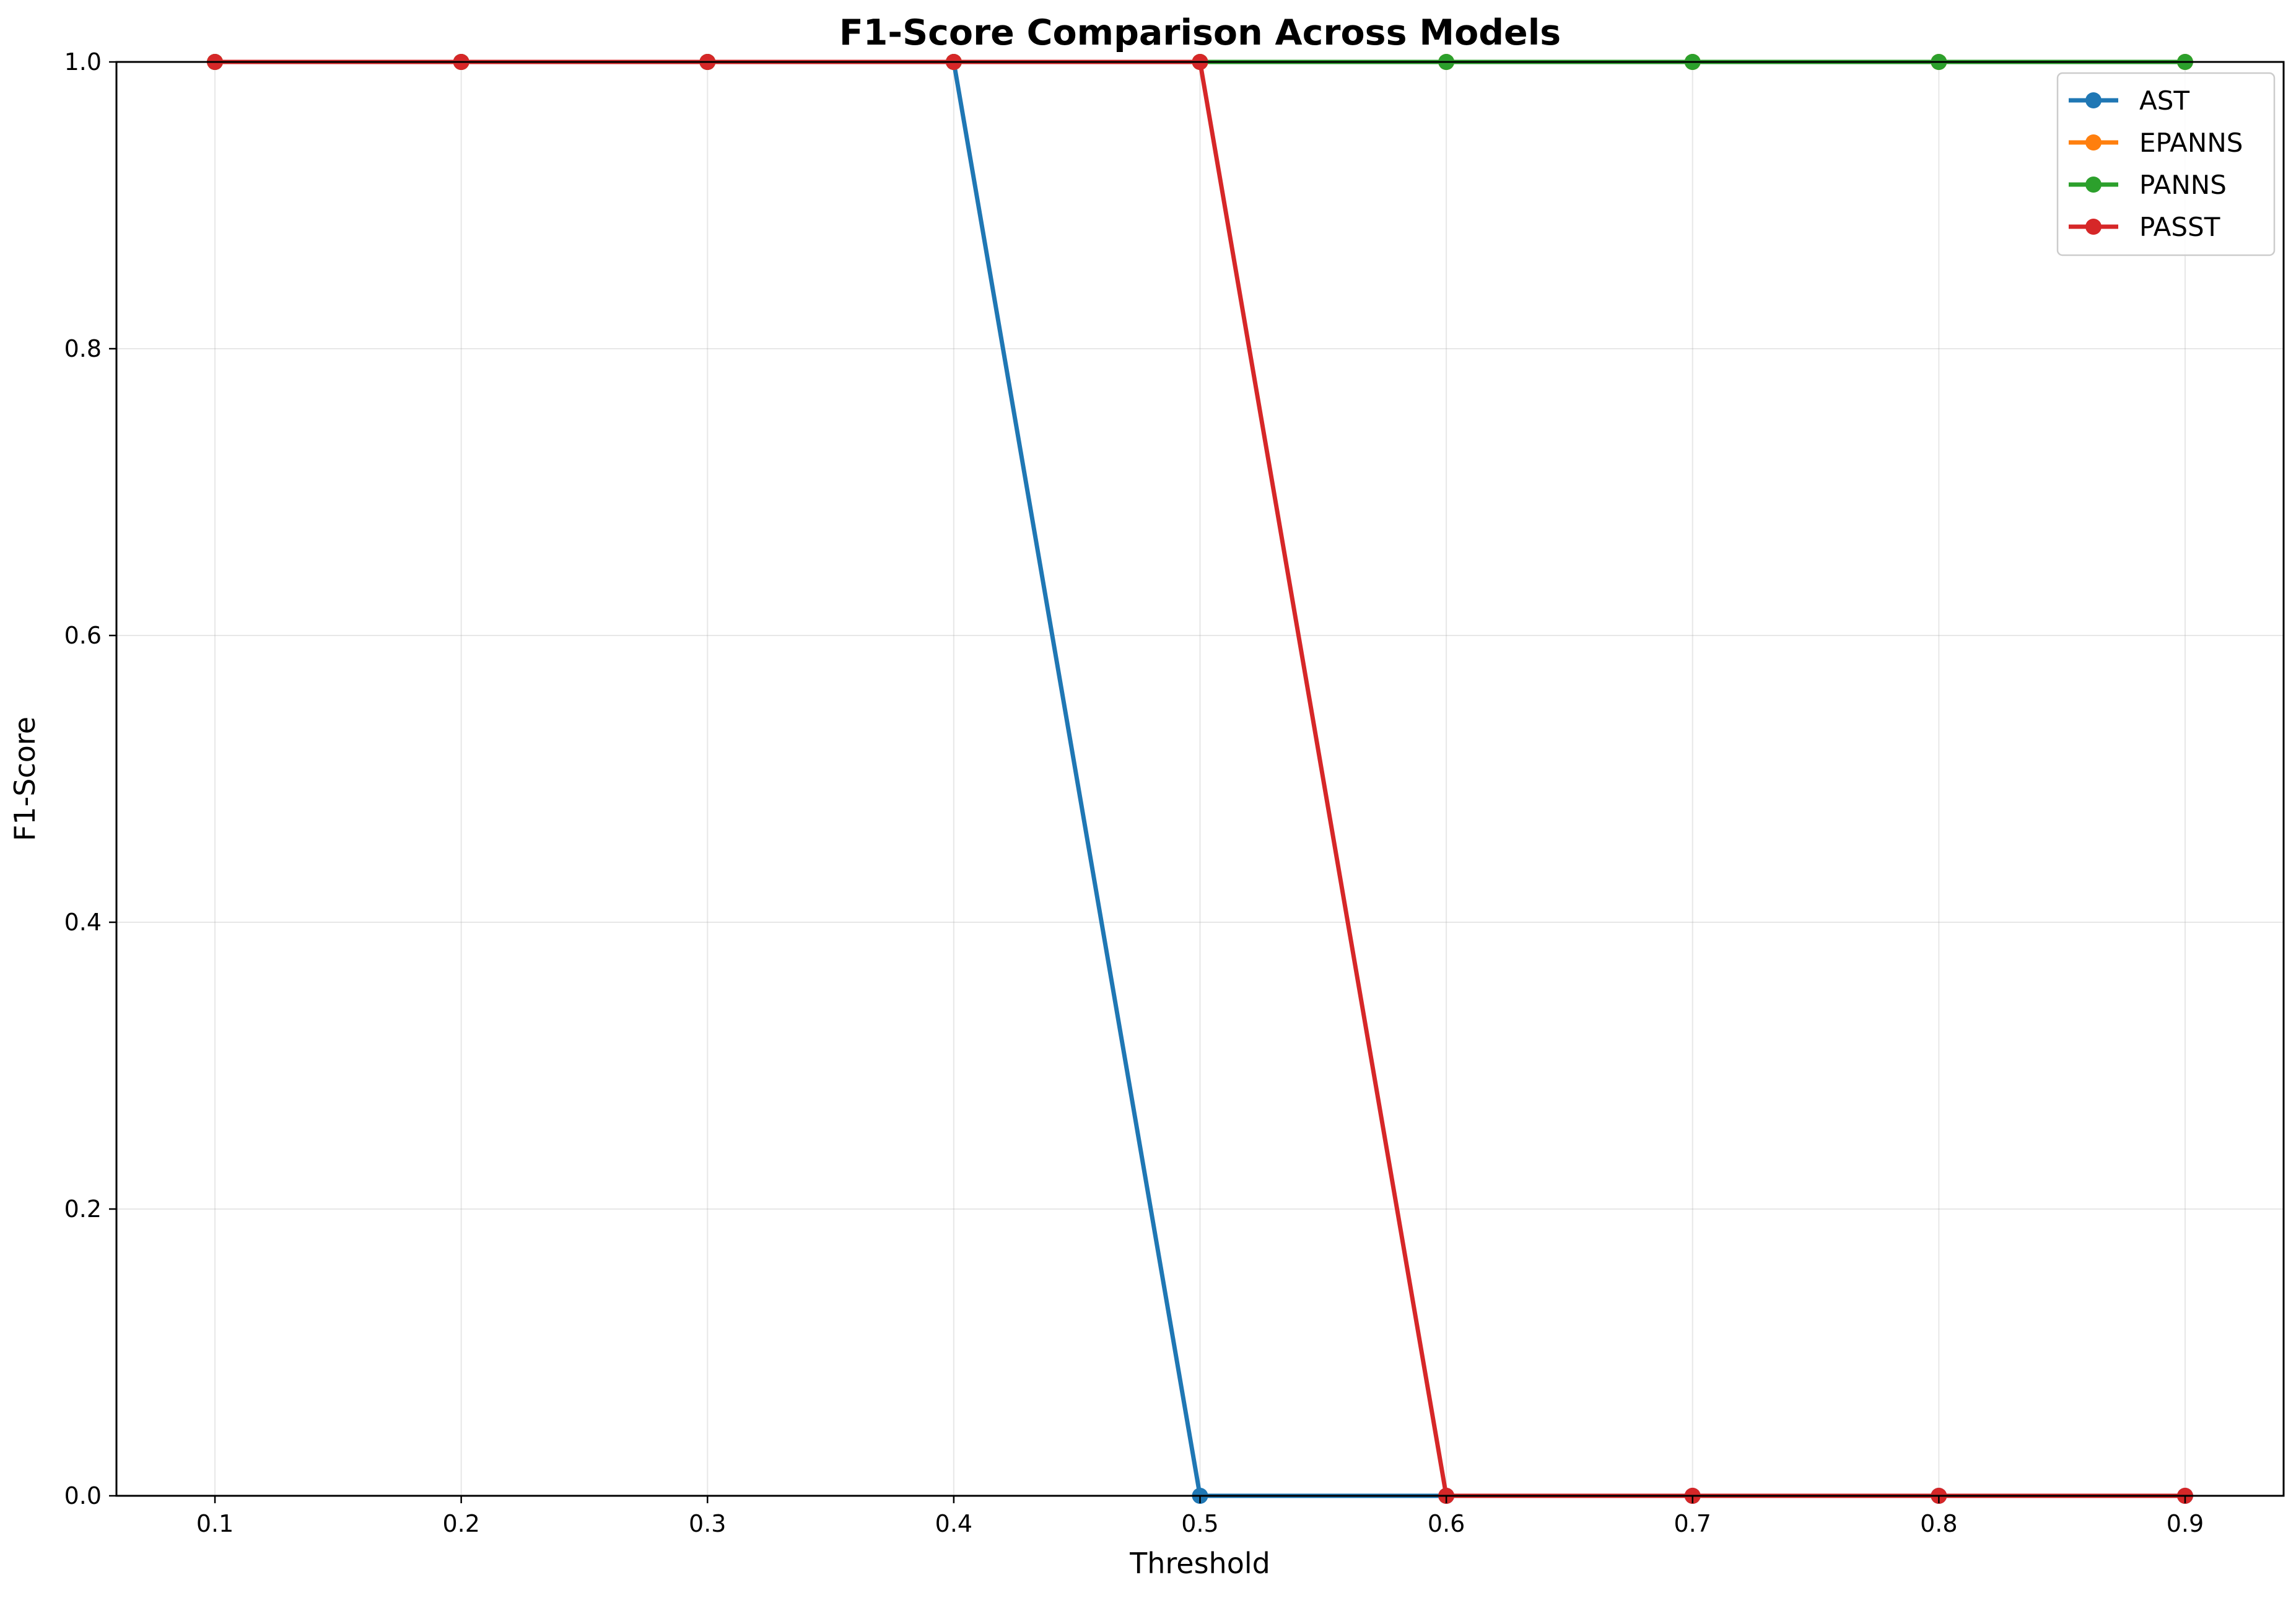 Image resolution: width=2296 pixels, height=1598 pixels. I want to click on x-tick-label: 0.1, so click(215, 1524).